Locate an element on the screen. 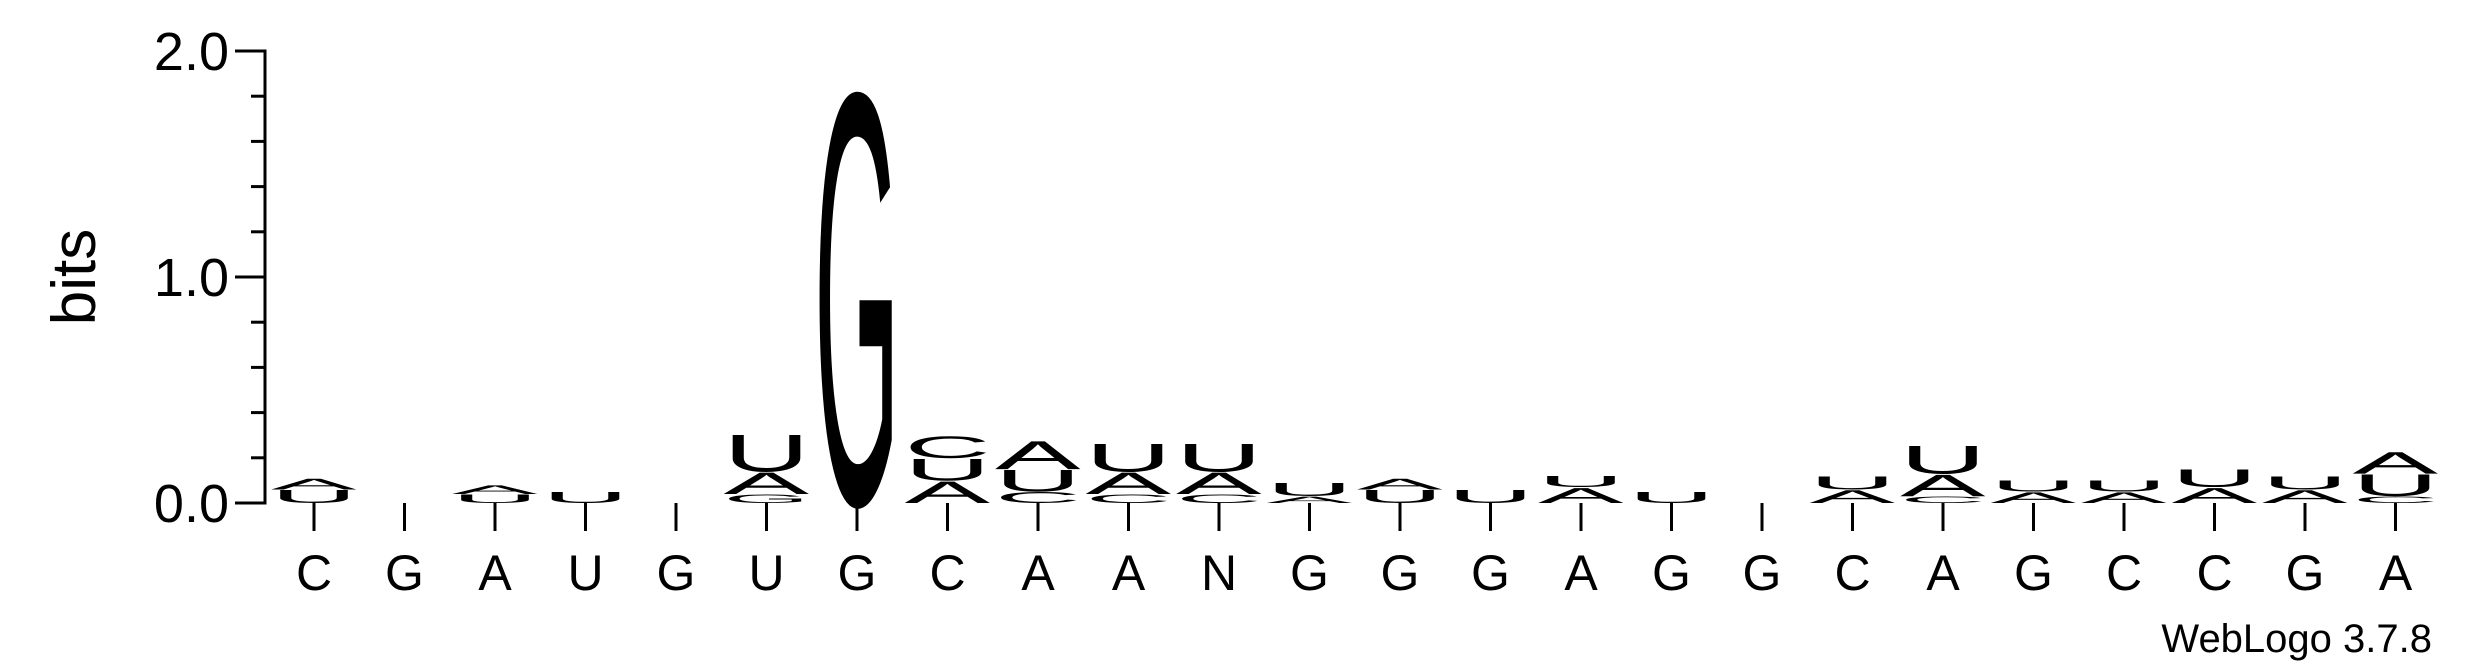  x-tick-label: N is located at coordinates (1219, 573).